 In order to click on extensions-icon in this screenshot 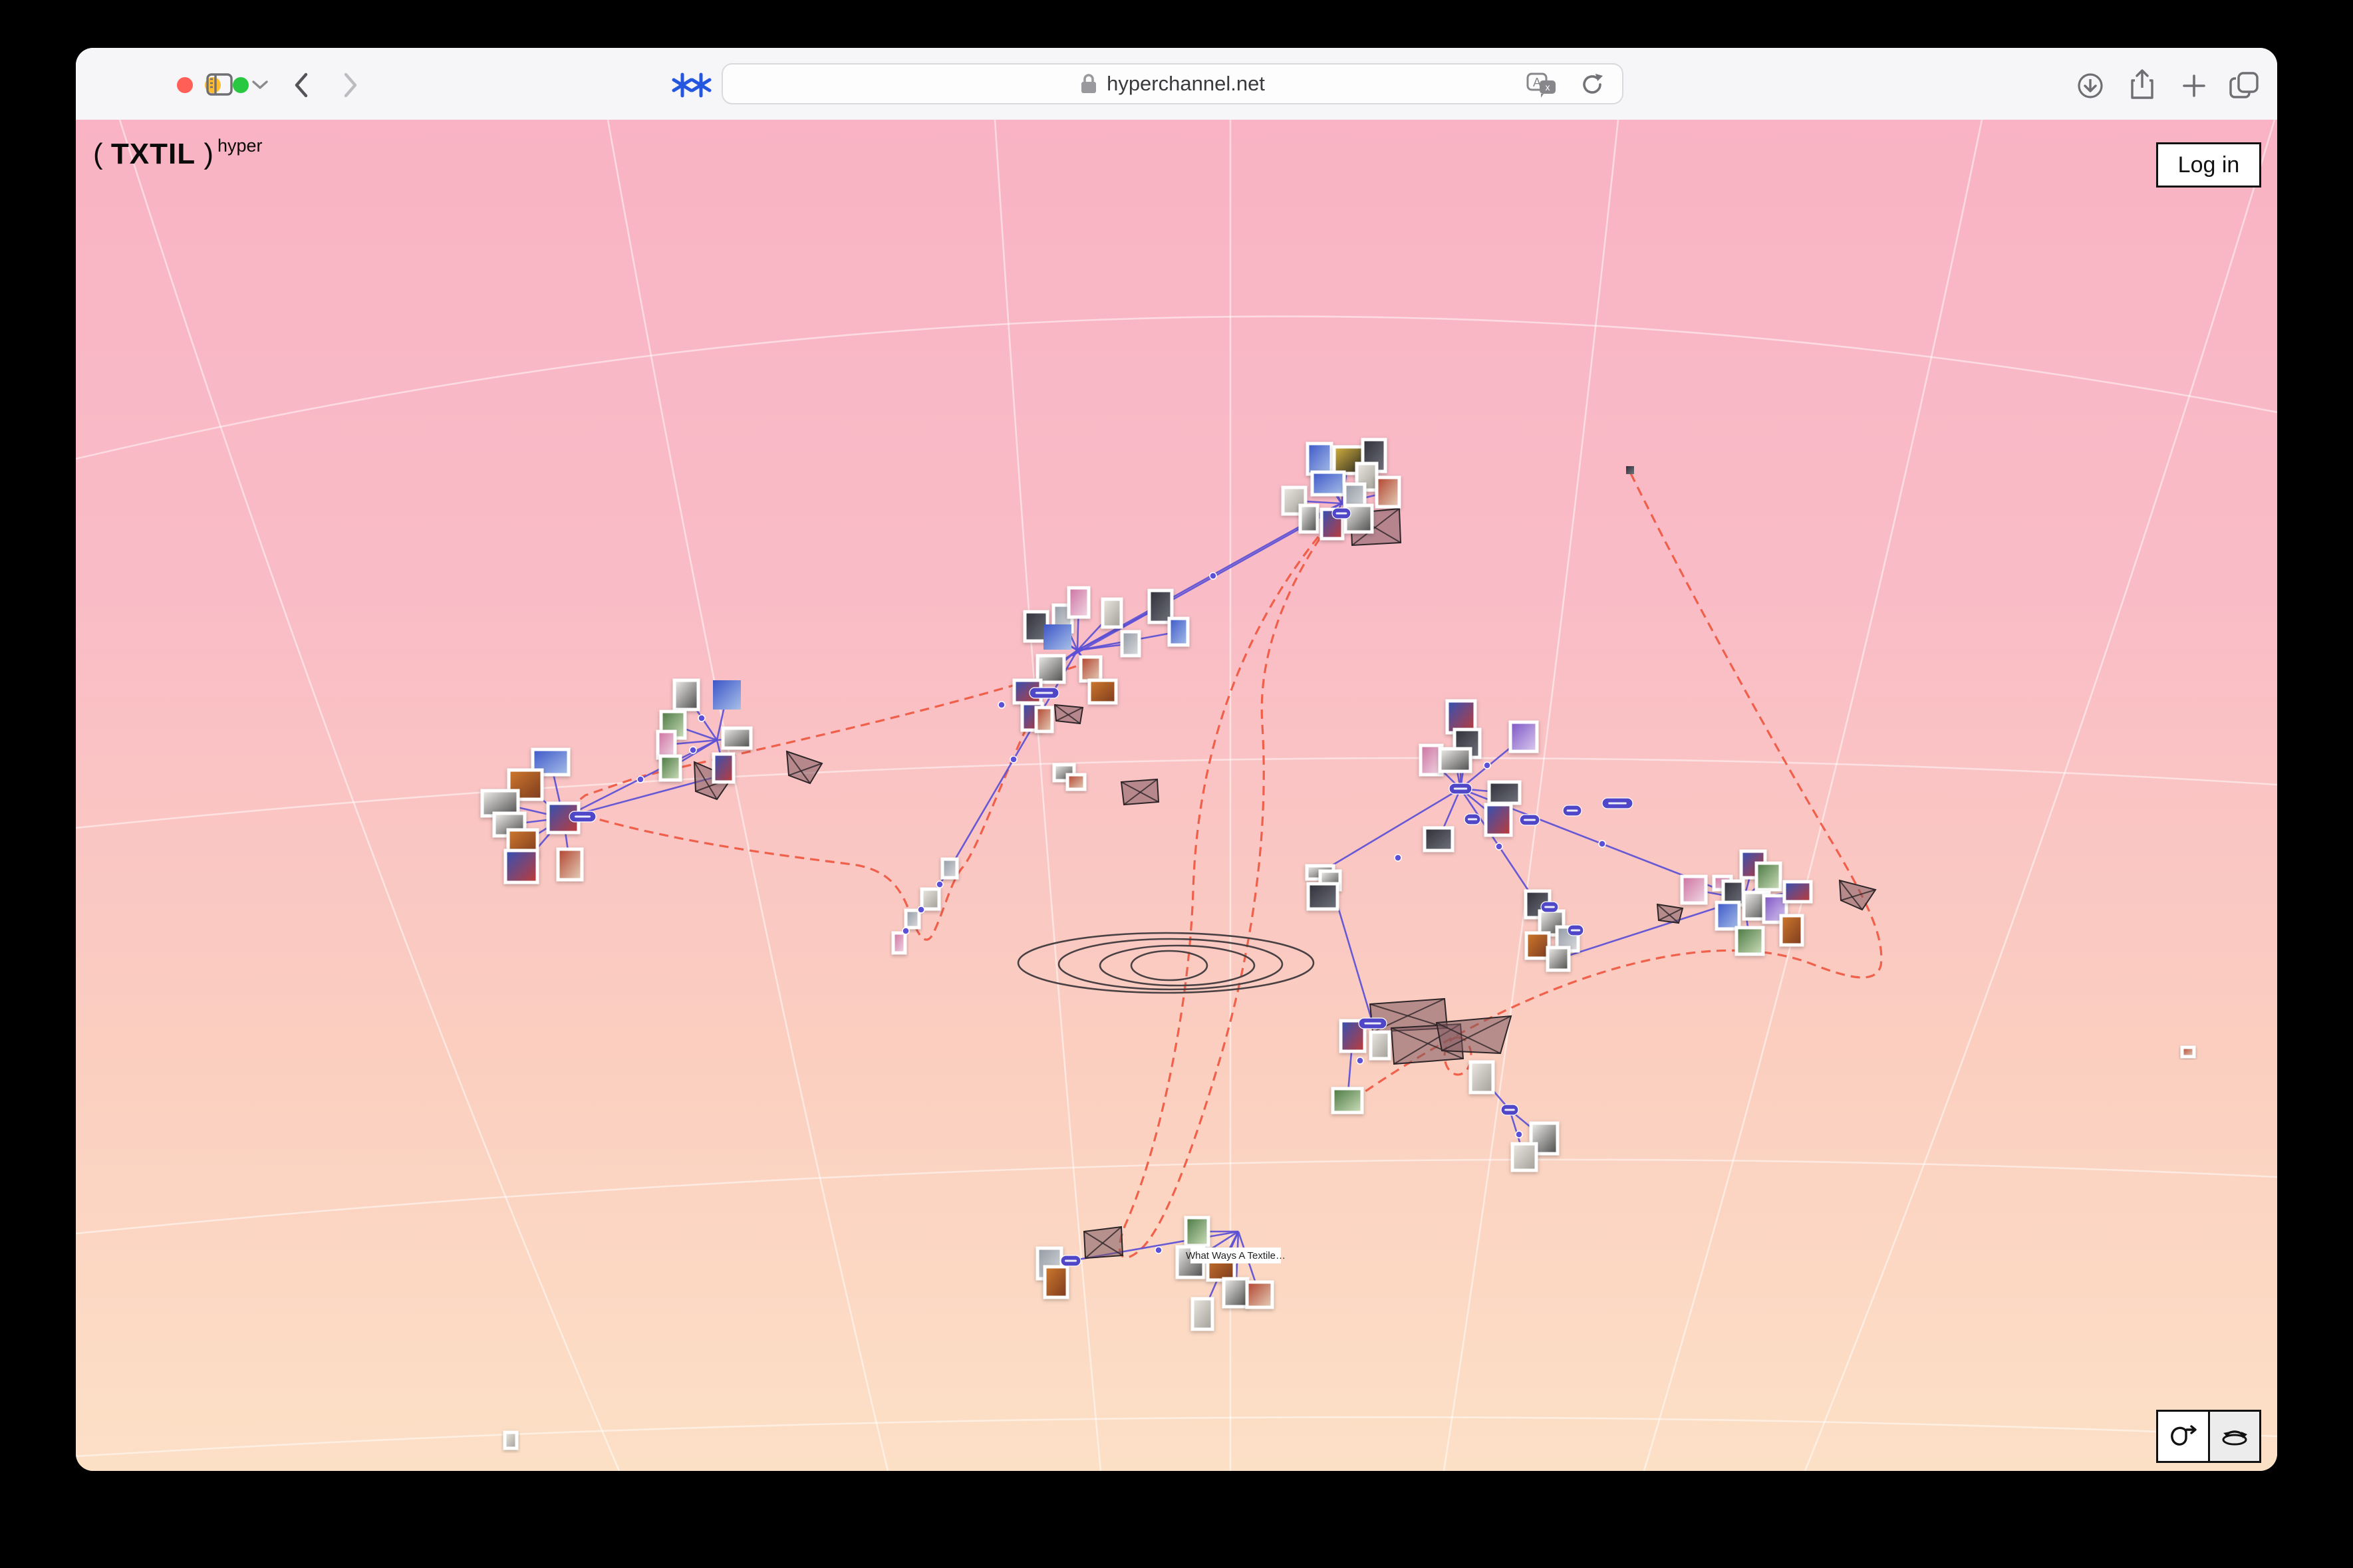, I will do `click(692, 85)`.